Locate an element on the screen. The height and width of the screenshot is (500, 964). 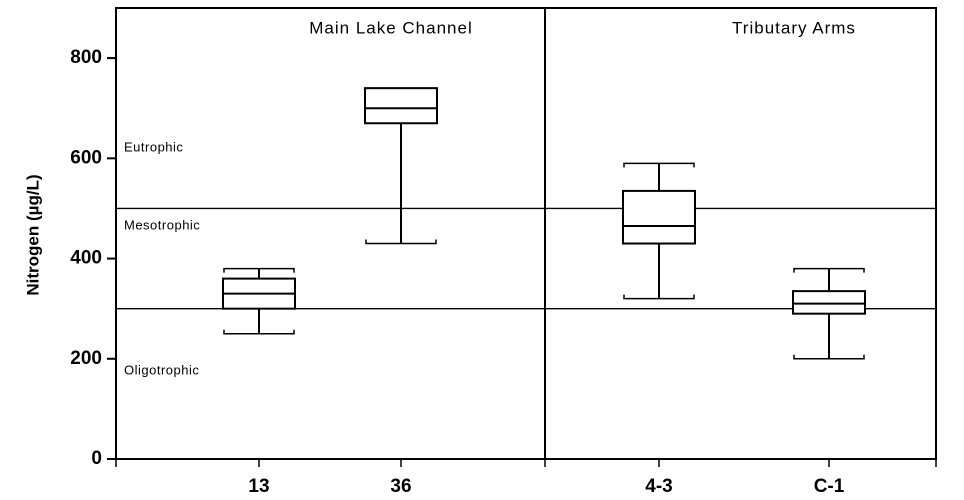
x-tick-label: 36 is located at coordinates (400, 486).